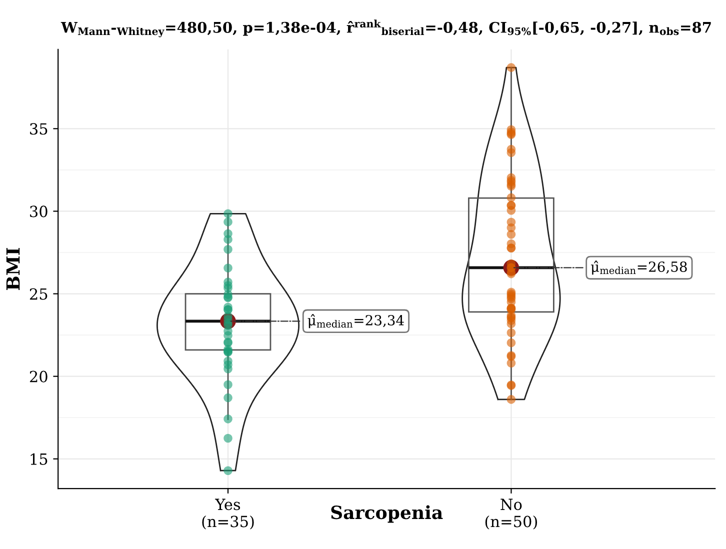 The width and height of the screenshot is (726, 549). Describe the element at coordinates (356, 321) in the screenshot. I see `annotation: μ̂$_{median}$=23,34` at that location.